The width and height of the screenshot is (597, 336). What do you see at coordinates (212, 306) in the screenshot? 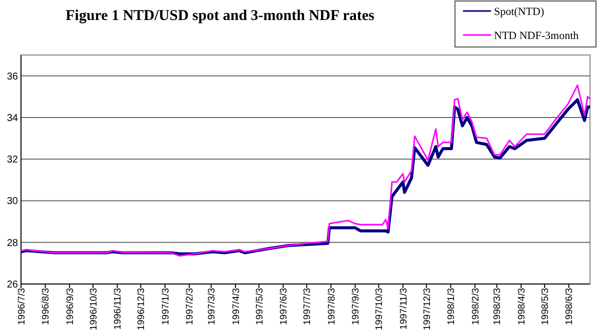
I see `x-tick-label: 1997/3/3` at bounding box center [212, 306].